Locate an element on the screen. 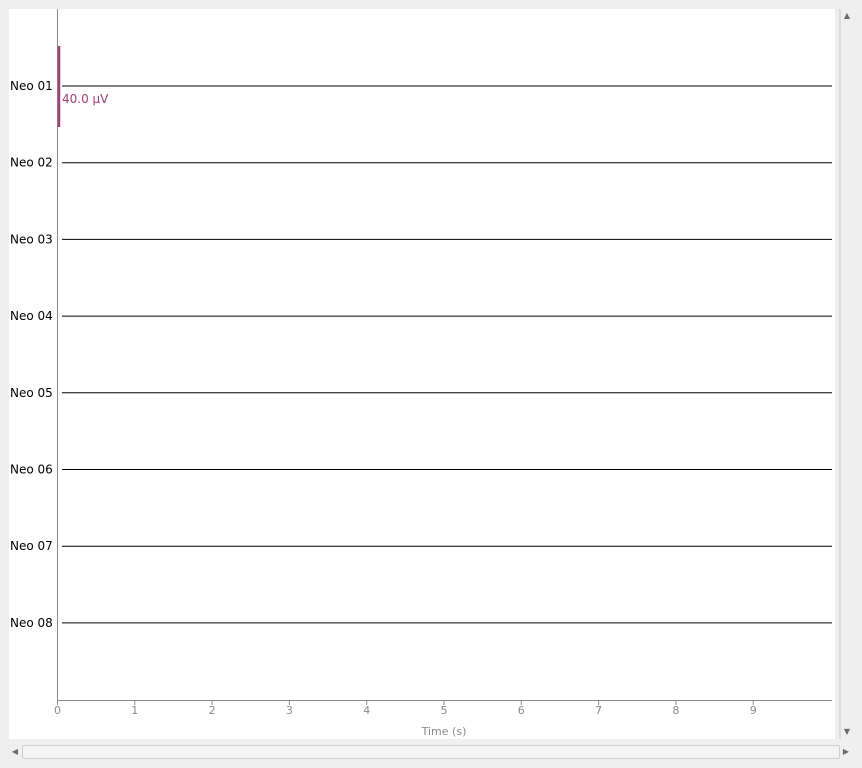 The height and width of the screenshot is (768, 862). channel-label: Neo 07 is located at coordinates (31, 546).